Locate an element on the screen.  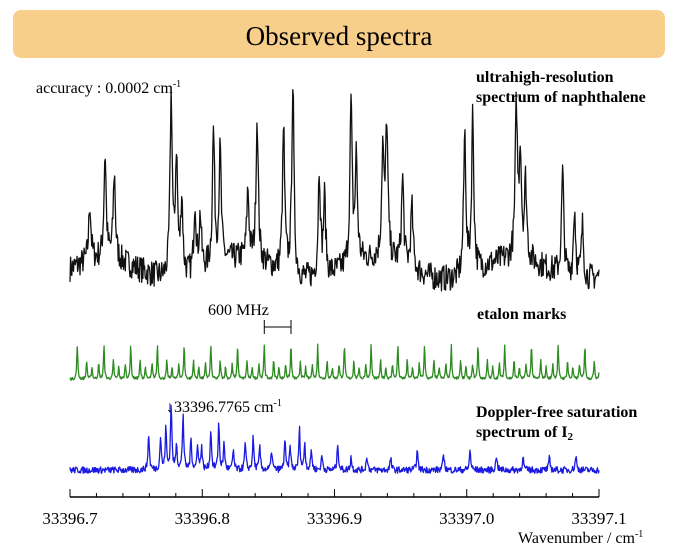
x-axis-label: Wavenumber / cm-1 is located at coordinates (580, 539).